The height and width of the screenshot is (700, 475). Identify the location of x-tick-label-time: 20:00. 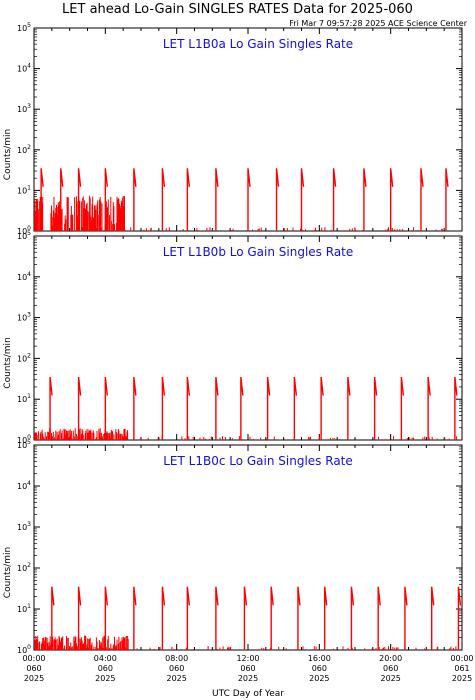
(390, 658).